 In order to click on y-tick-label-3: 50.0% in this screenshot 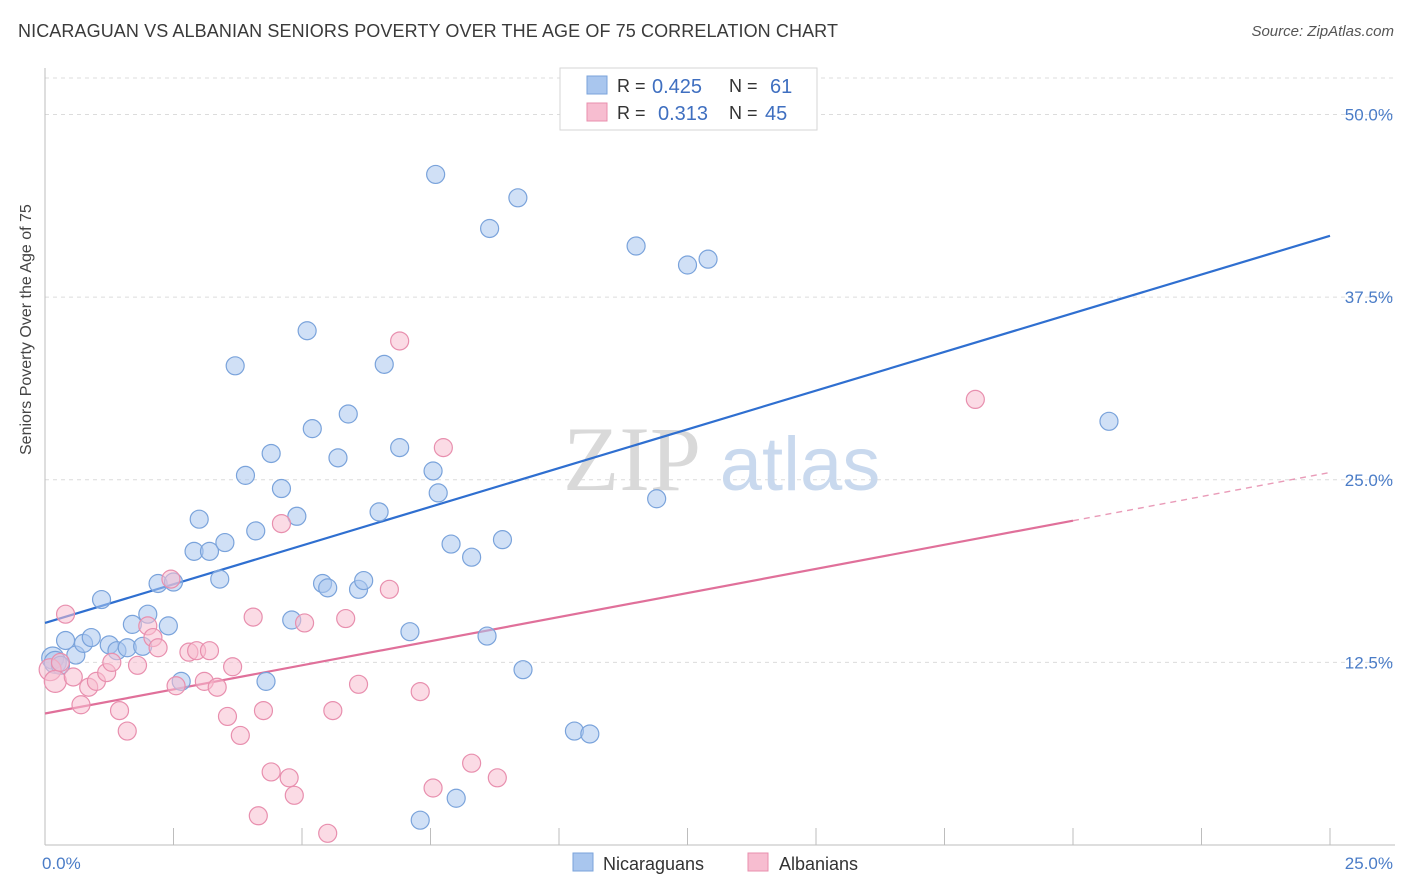, I will do `click(1369, 115)`.